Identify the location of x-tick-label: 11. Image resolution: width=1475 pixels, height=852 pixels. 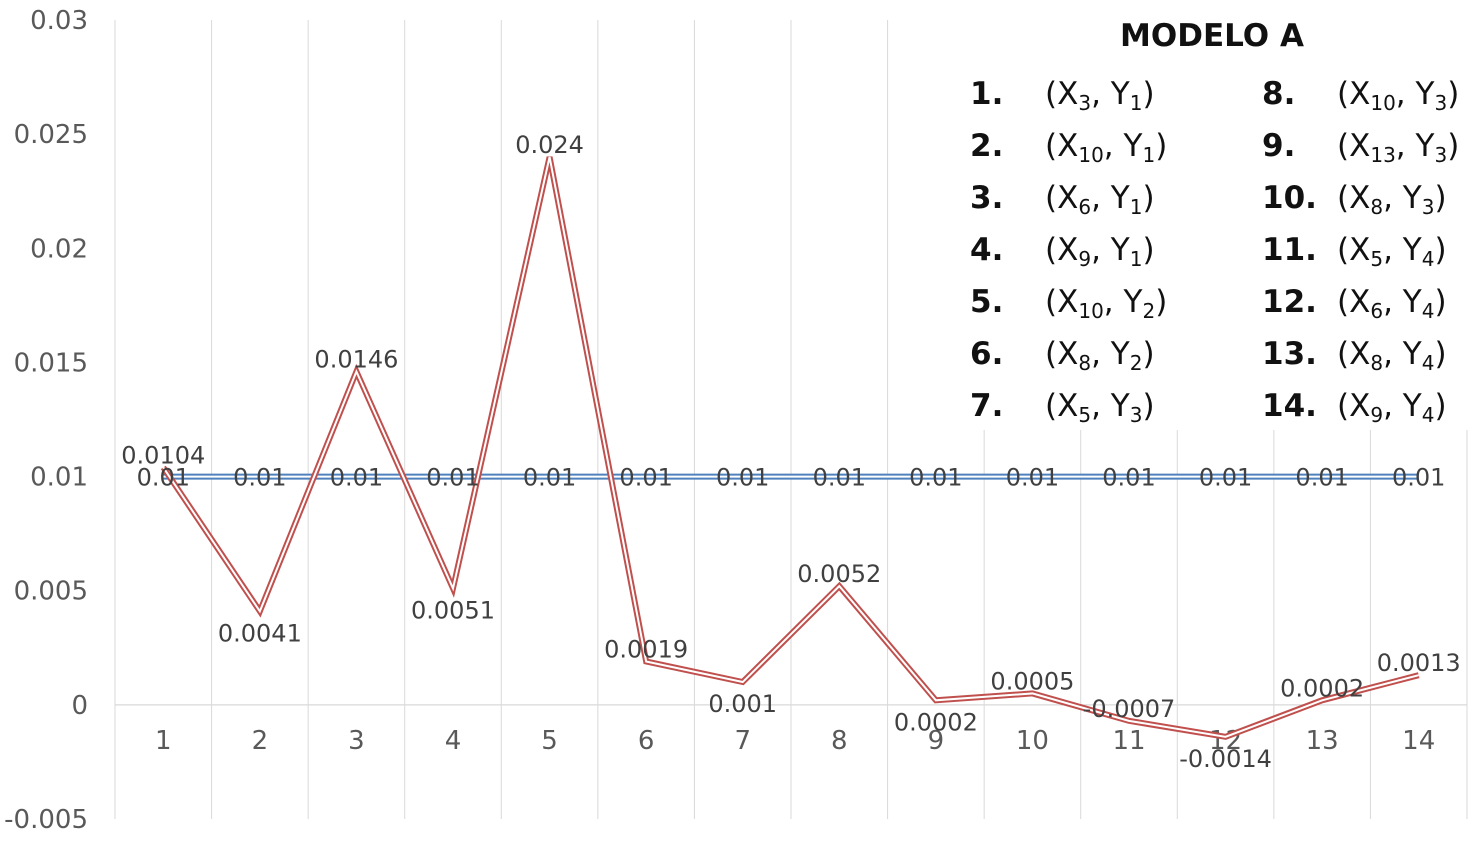
(1128, 741).